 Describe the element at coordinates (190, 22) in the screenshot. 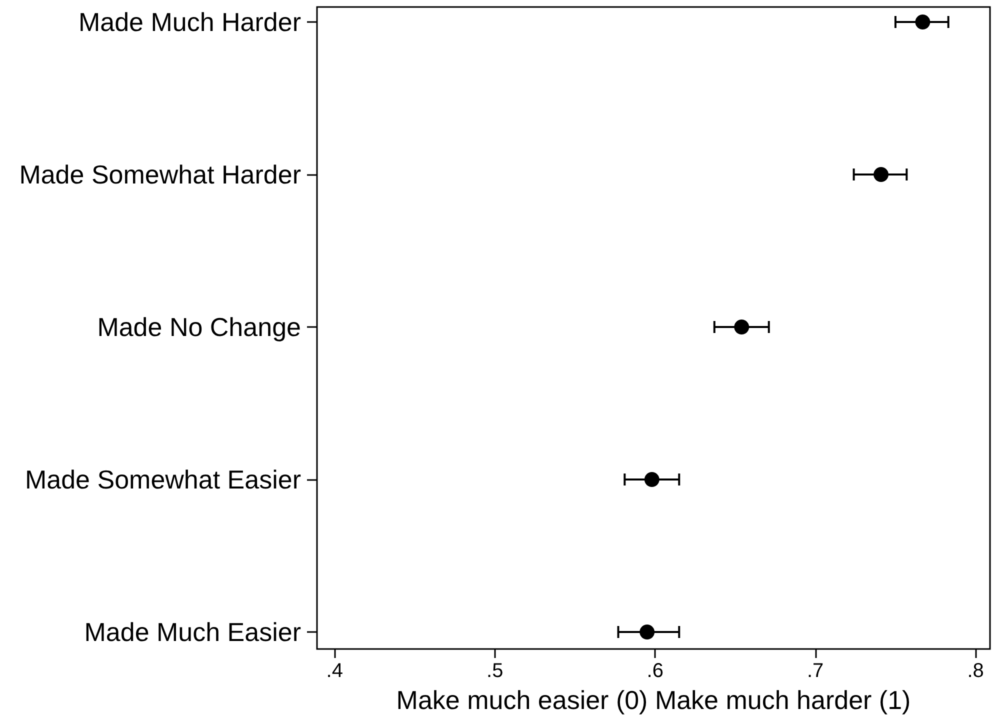

I see `y-tick-label: Made Much Harder` at that location.